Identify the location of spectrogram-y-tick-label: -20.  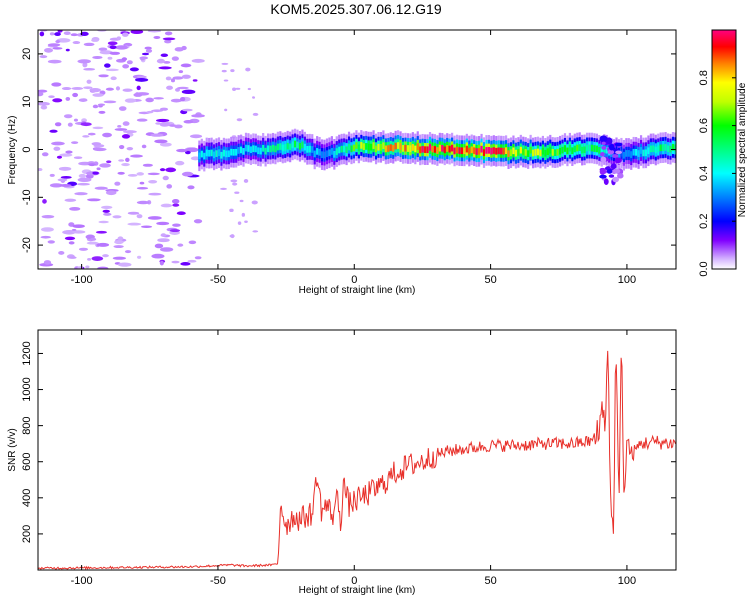
(27, 245).